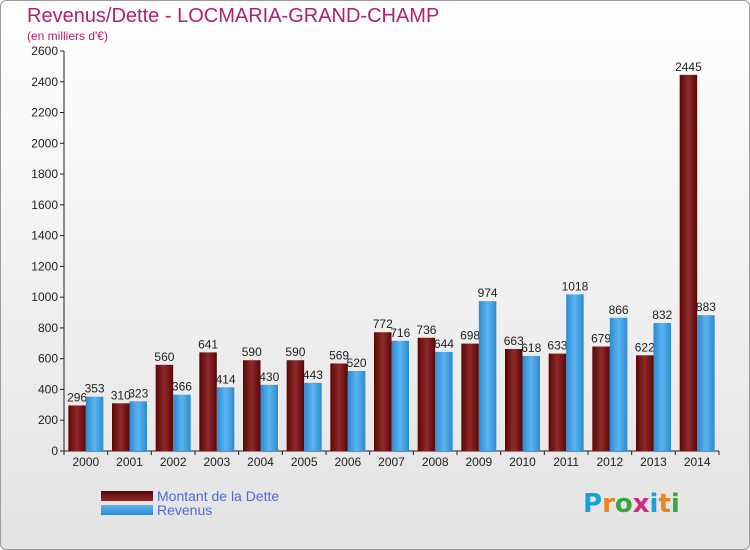 This screenshot has height=550, width=750. Describe the element at coordinates (601, 339) in the screenshot. I see `data-label-dette: 679` at that location.